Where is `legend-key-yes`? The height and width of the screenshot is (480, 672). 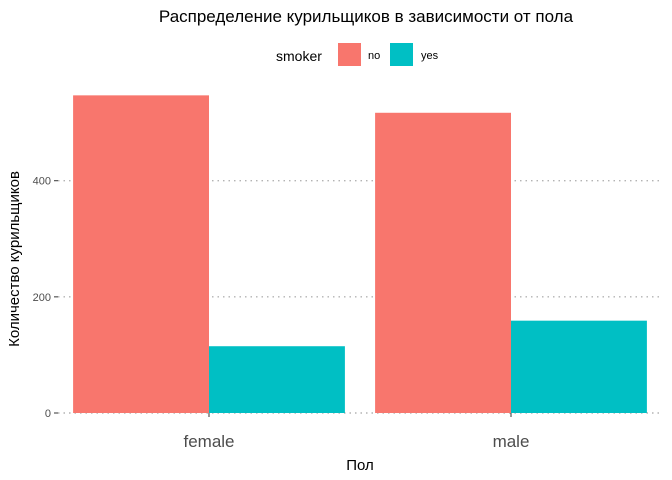
legend-key-yes is located at coordinates (401, 54).